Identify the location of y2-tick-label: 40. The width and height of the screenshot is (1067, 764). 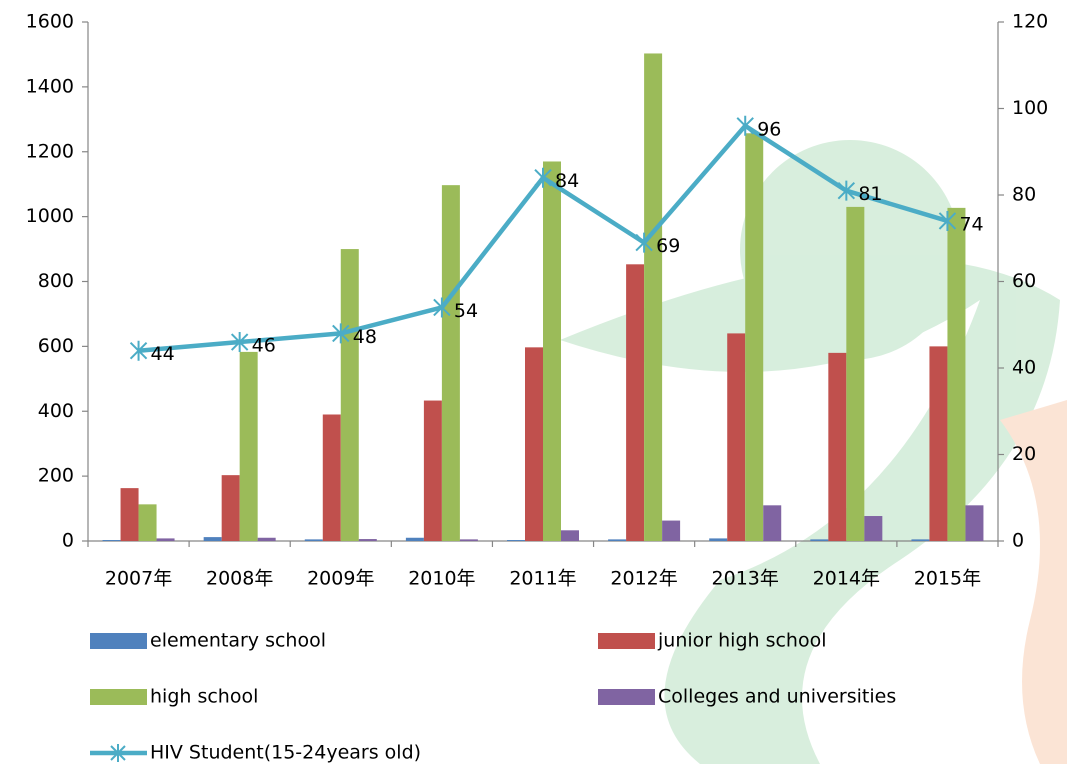
(1024, 368).